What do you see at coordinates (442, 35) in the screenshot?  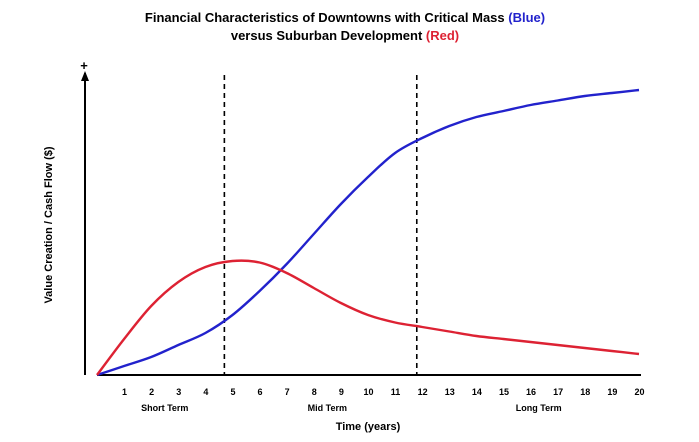 I see `title-red-tag: (Red)` at bounding box center [442, 35].